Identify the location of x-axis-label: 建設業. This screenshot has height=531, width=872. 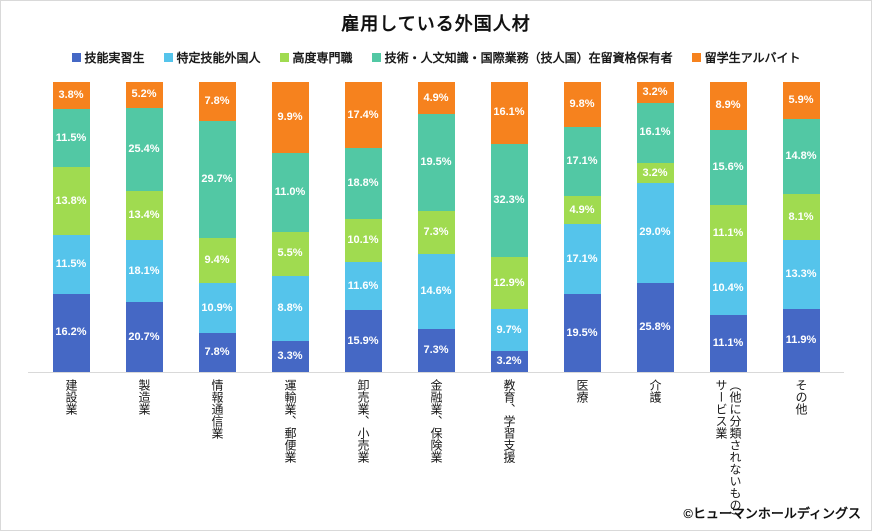
(71, 454).